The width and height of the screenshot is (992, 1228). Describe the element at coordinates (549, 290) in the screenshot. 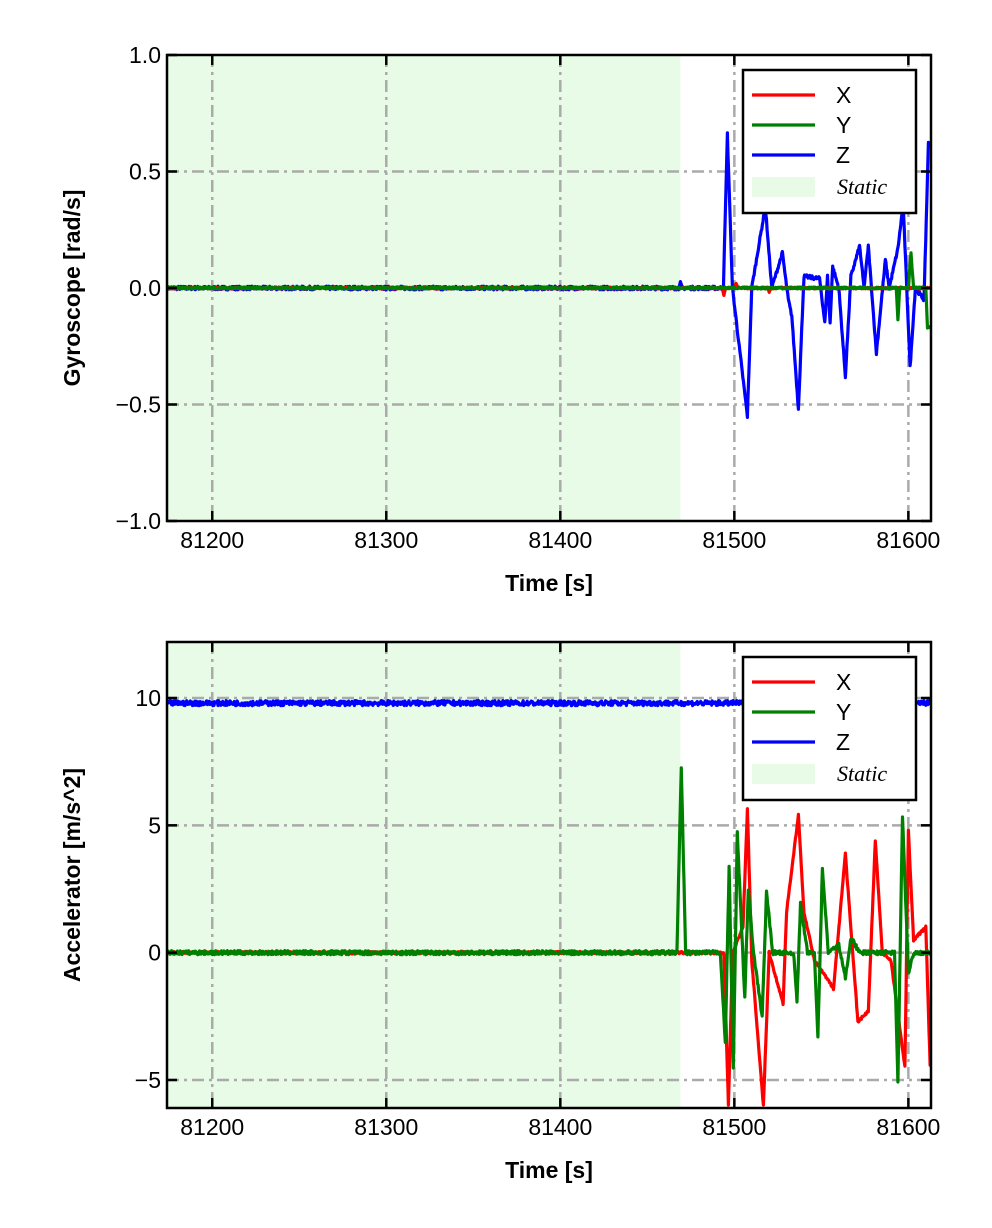

I see `series-line-y` at that location.